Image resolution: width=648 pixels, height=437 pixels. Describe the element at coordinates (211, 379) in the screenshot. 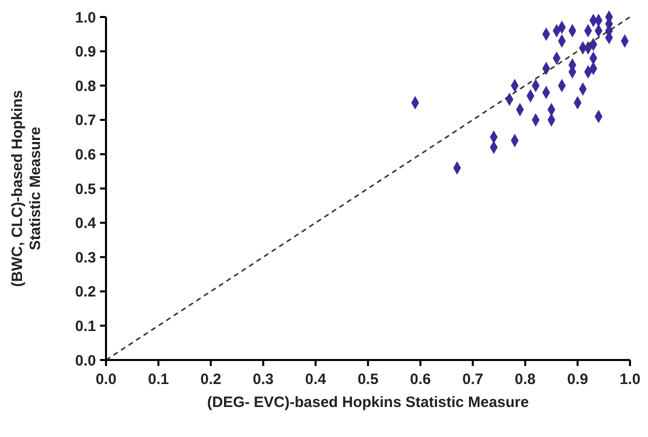

I see `x-tick-label: 0.2` at that location.